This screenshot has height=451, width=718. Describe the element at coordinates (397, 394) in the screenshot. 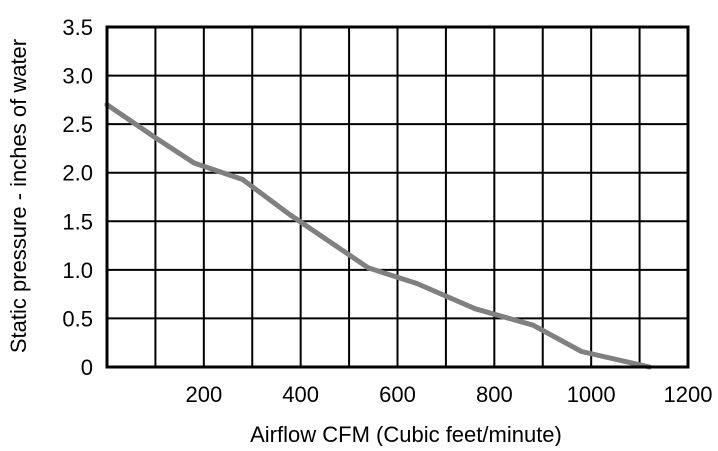

I see `x-tick-label: 600` at that location.